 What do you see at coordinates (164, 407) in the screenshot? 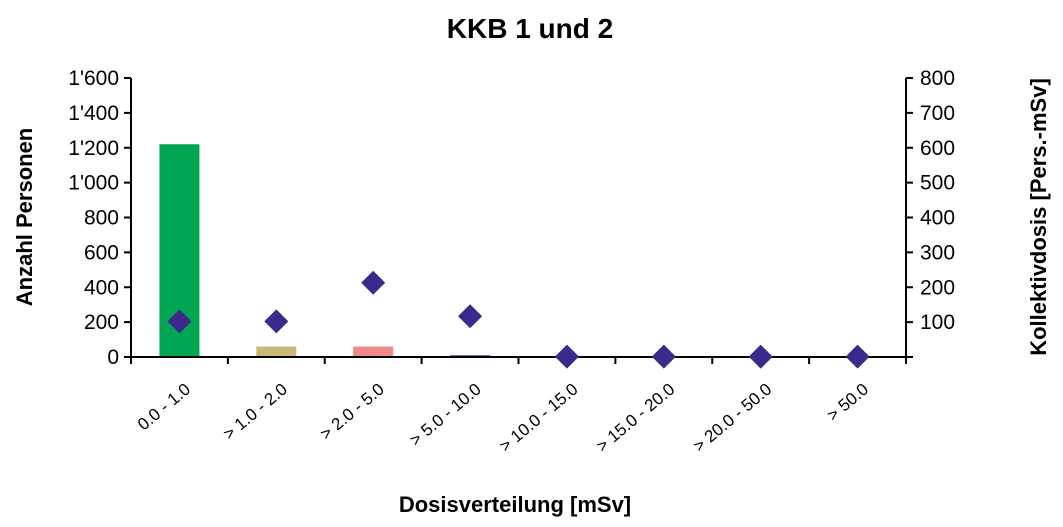
I see `x-tick-label: 0.0 - 1.0` at bounding box center [164, 407].